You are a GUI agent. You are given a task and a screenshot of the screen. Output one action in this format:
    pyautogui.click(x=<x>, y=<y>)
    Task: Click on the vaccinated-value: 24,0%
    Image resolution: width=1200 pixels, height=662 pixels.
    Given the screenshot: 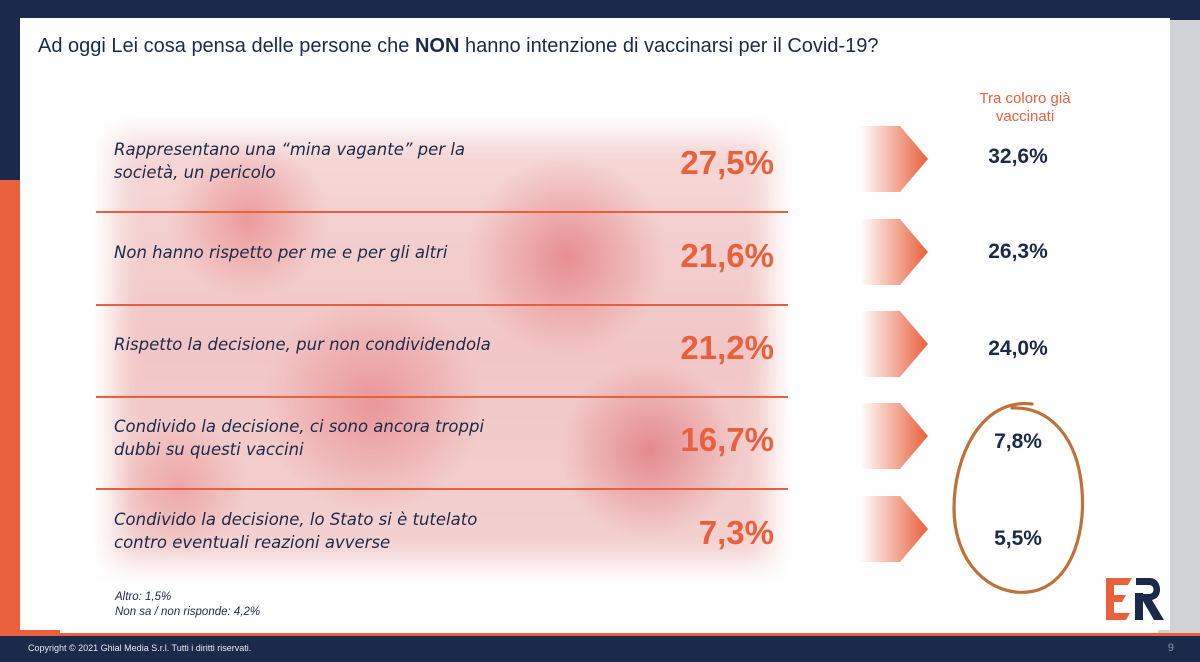 What is the action you would take?
    pyautogui.click(x=1018, y=348)
    